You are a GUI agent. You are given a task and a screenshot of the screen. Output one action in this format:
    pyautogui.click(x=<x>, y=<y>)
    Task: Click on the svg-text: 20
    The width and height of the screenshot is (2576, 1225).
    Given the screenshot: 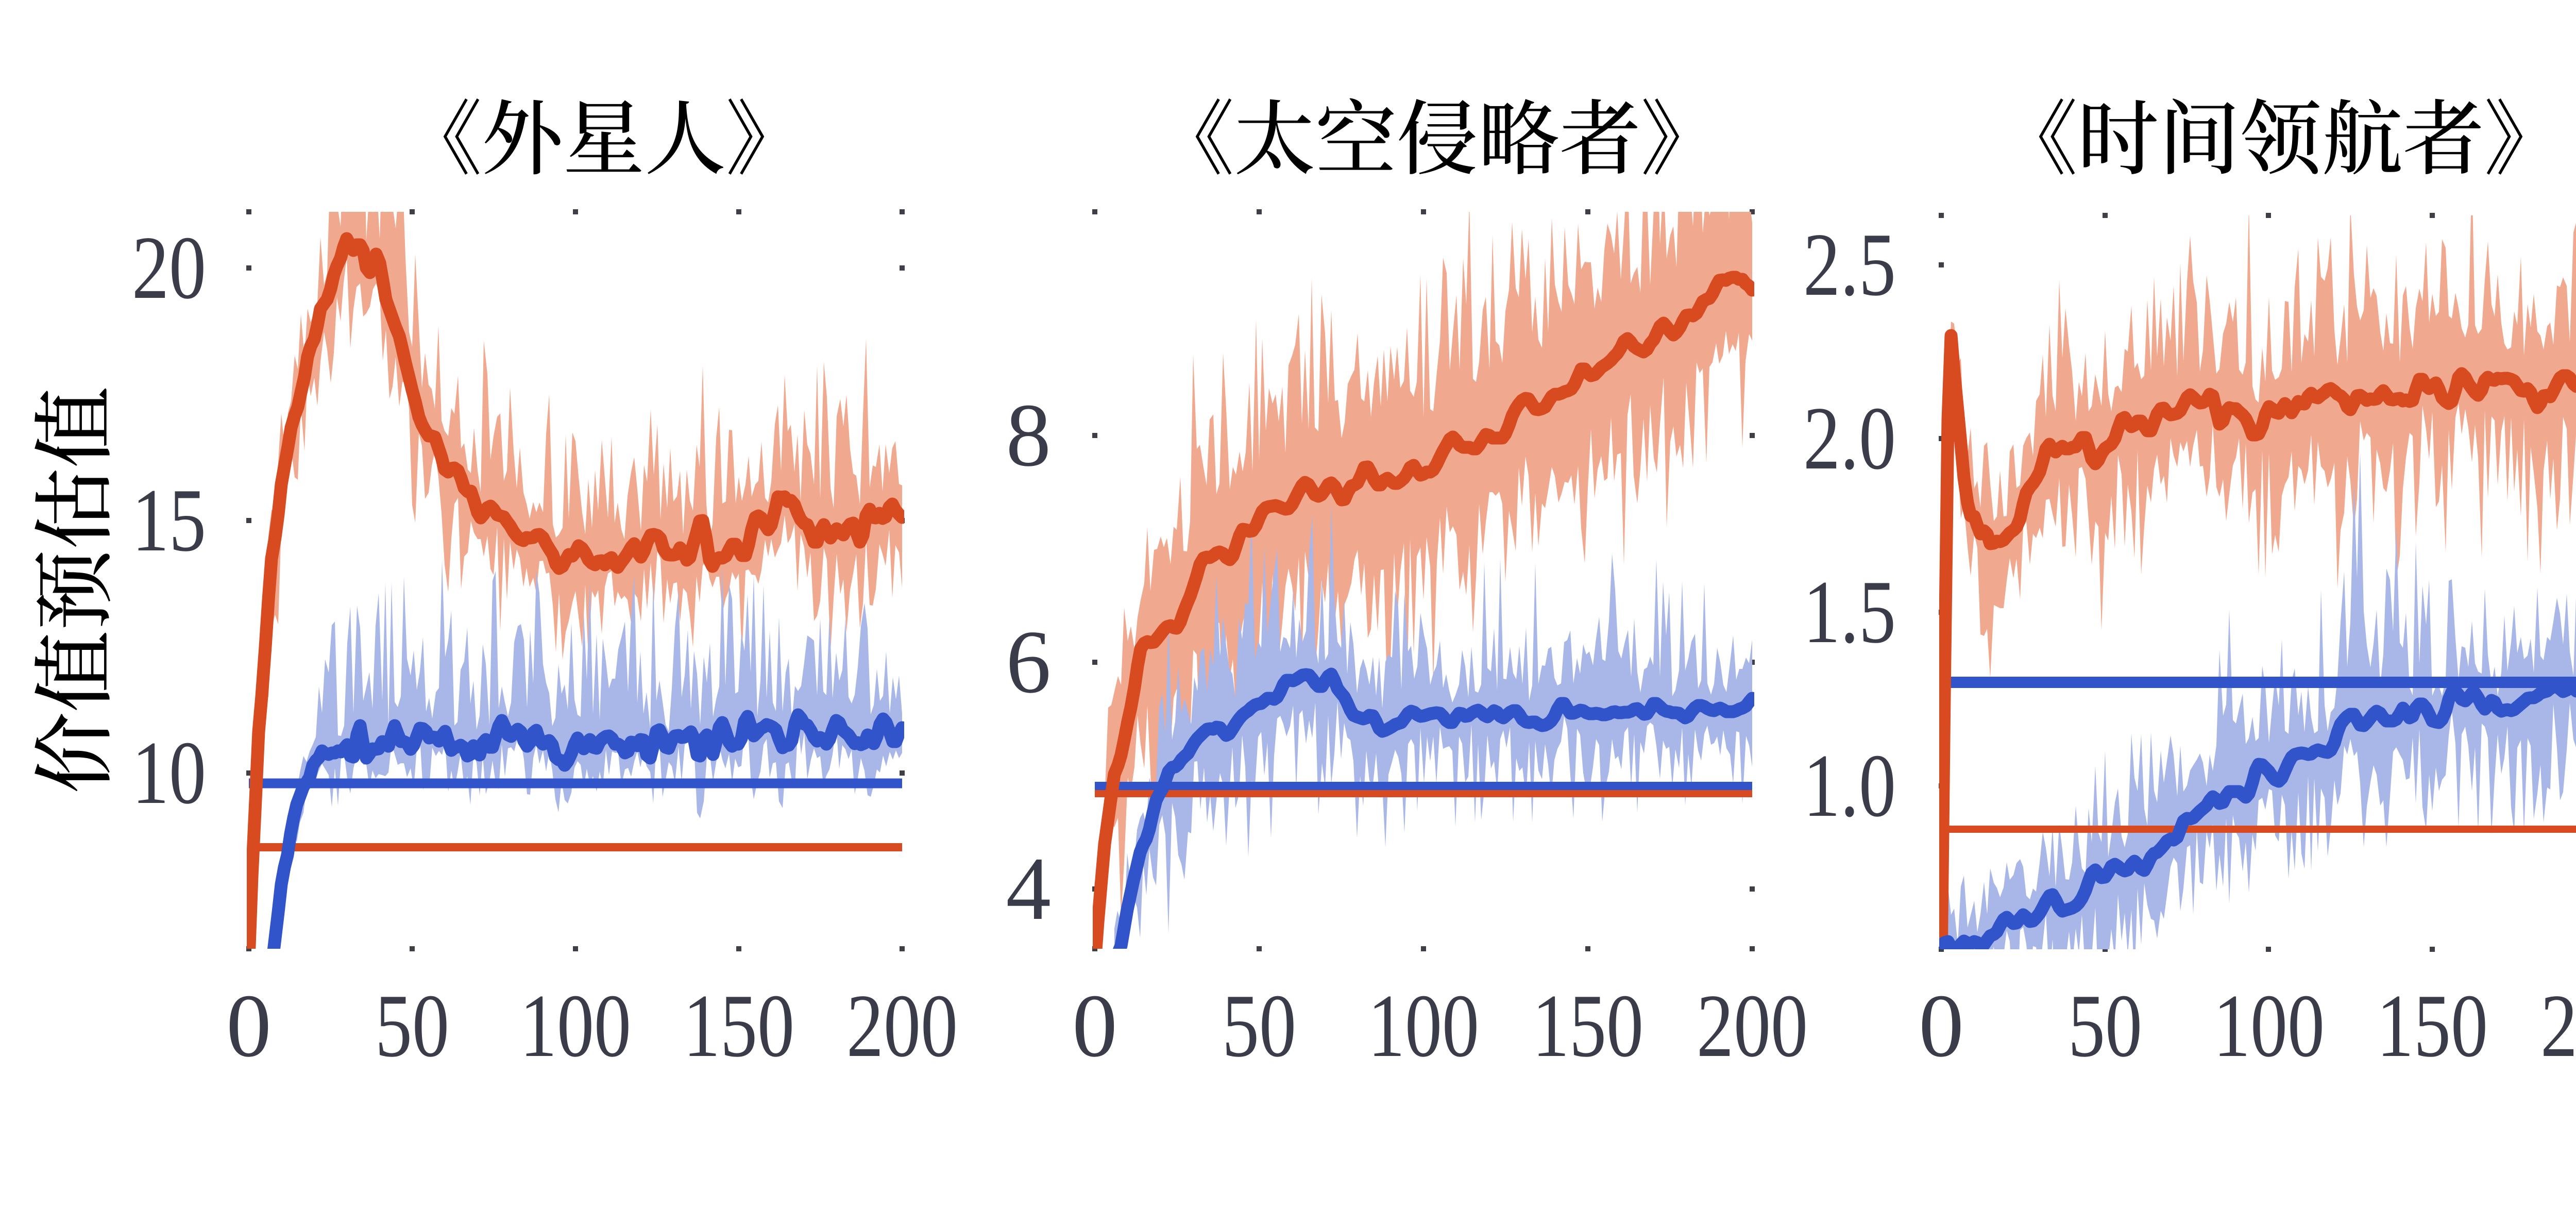 What is the action you would take?
    pyautogui.click(x=169, y=267)
    